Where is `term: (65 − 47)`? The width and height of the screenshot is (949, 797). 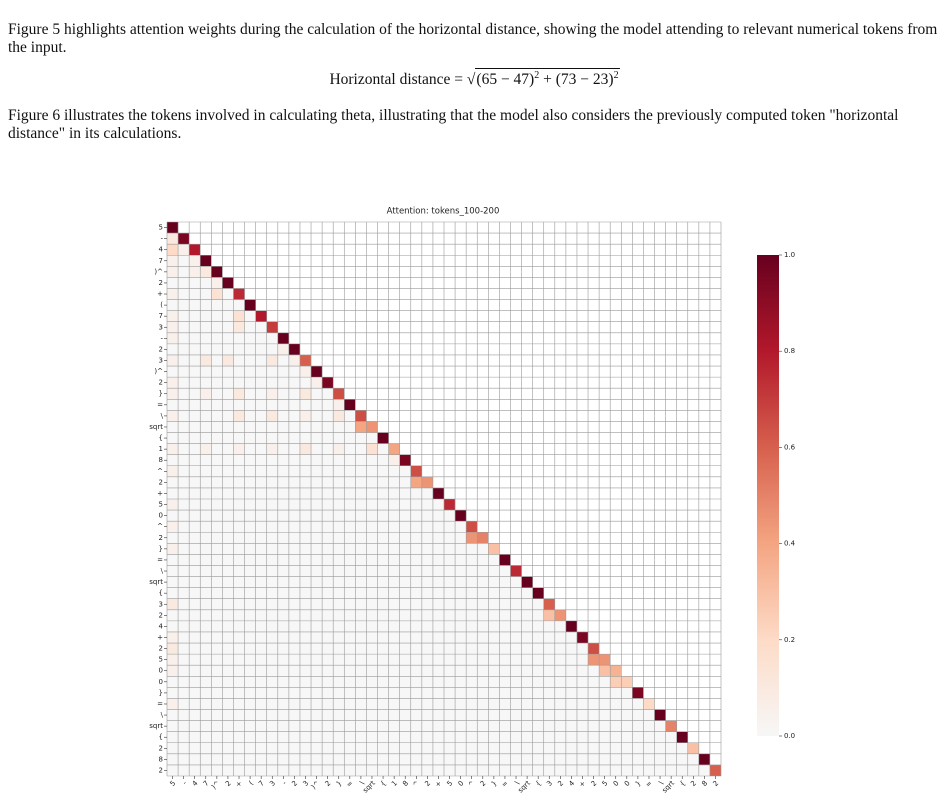
term: (65 − 47) is located at coordinates (505, 80).